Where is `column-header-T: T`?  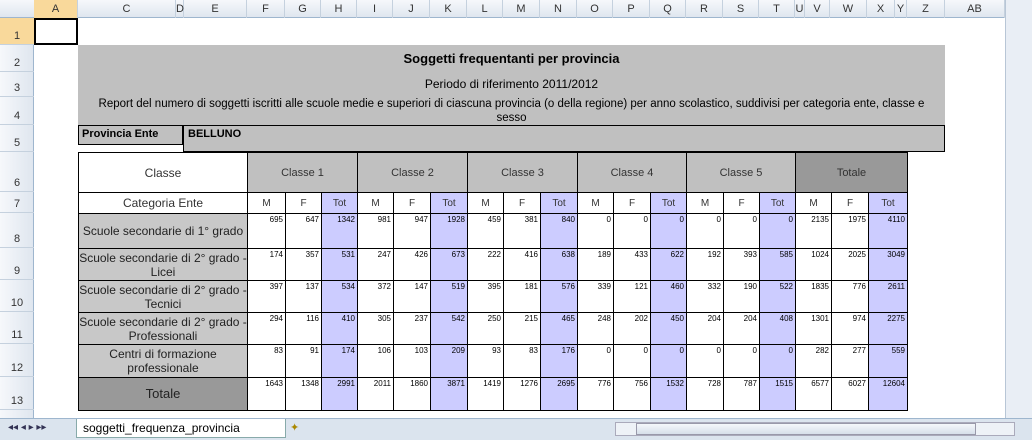
column-header-T: T is located at coordinates (777, 9).